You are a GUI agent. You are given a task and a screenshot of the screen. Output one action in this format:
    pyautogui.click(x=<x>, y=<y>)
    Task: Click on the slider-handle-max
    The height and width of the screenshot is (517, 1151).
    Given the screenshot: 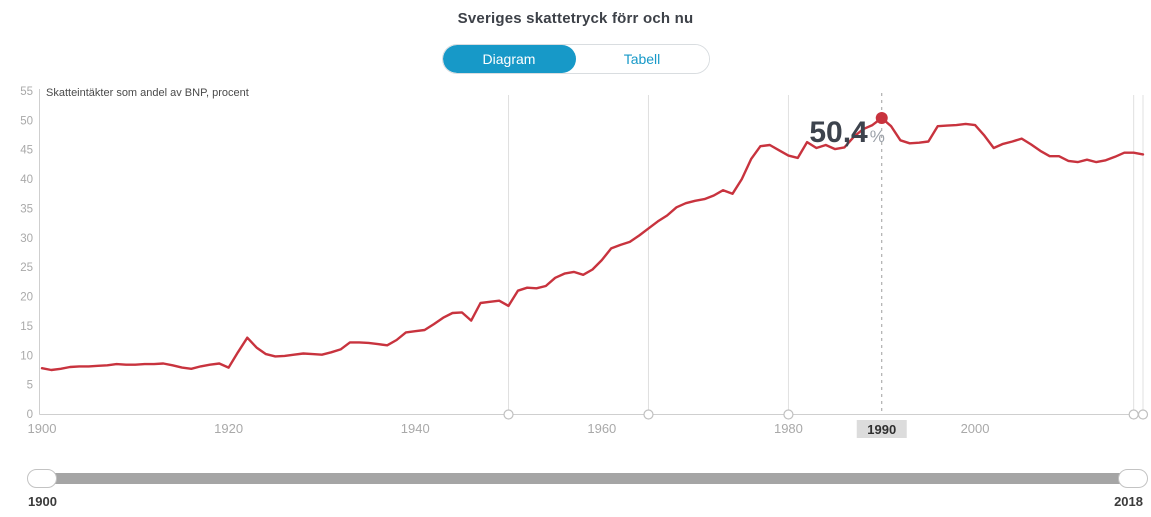 What is the action you would take?
    pyautogui.click(x=1133, y=478)
    